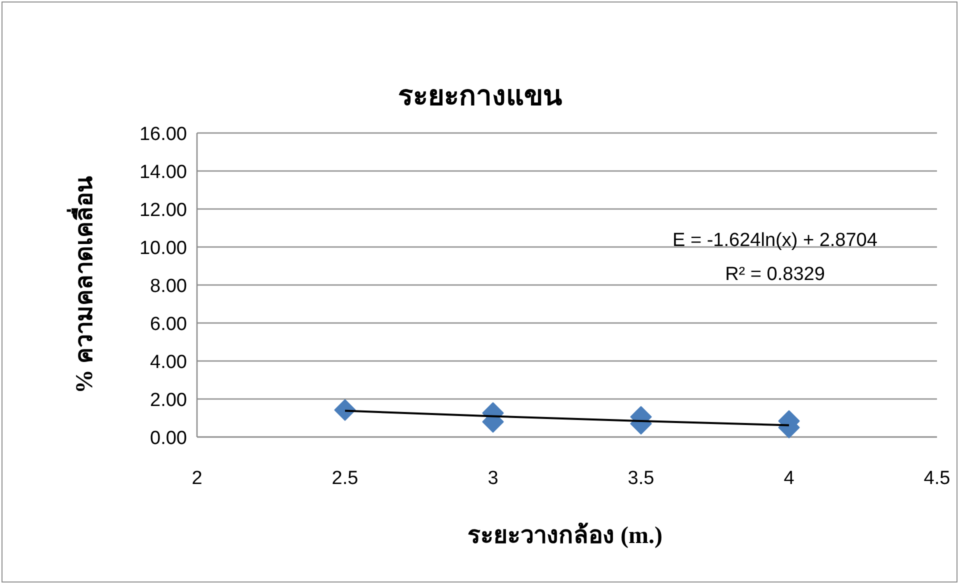 The width and height of the screenshot is (960, 585). I want to click on y-tick-label: 0.00, so click(168, 438).